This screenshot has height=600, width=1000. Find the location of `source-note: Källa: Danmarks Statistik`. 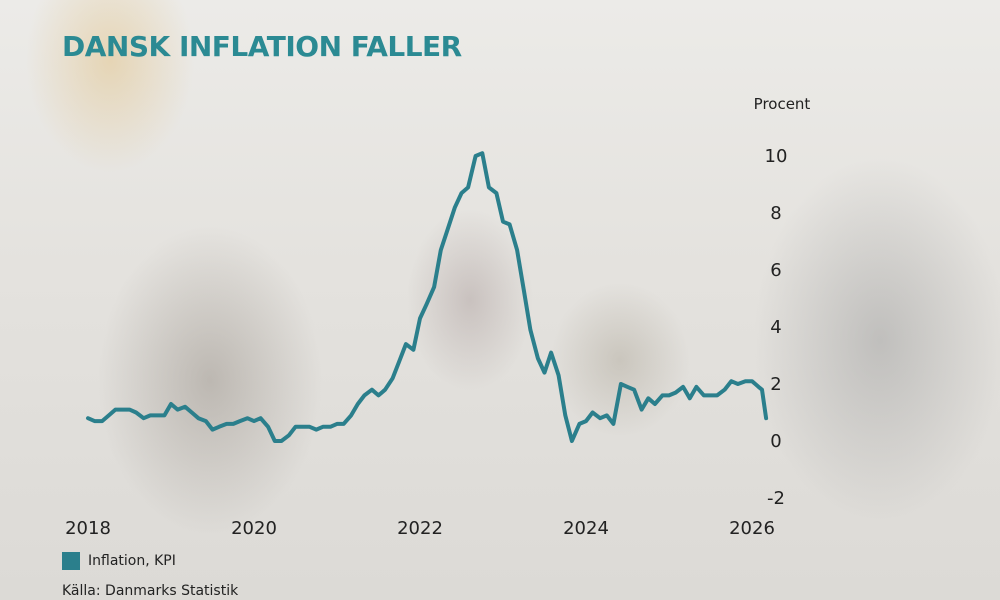

source-note: Källa: Danmarks Statistik is located at coordinates (150, 591).